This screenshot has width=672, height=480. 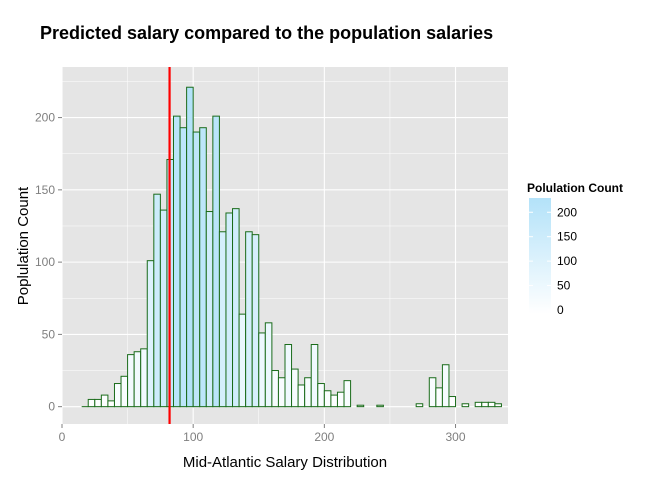 What do you see at coordinates (285, 462) in the screenshot?
I see `x-axis-title: Mid-Atlantic Salary Distribution` at bounding box center [285, 462].